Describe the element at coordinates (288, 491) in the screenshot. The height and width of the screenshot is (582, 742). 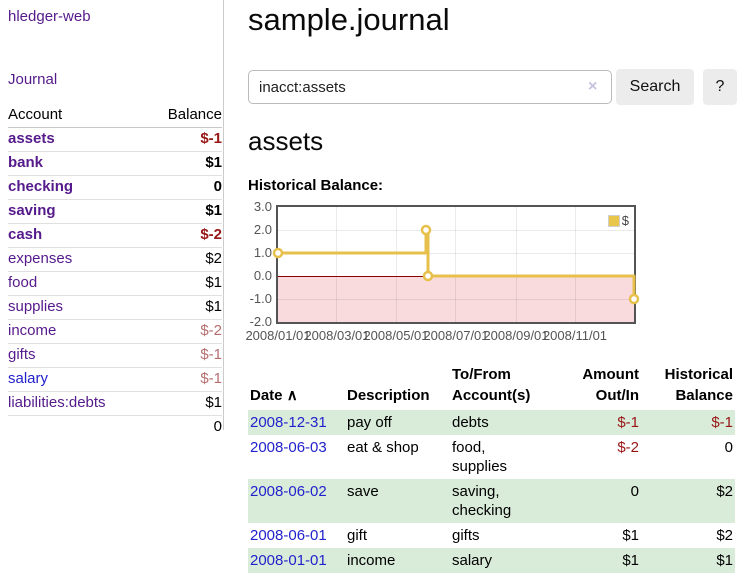
I see `transaction-date-link: 2008-06-02` at that location.